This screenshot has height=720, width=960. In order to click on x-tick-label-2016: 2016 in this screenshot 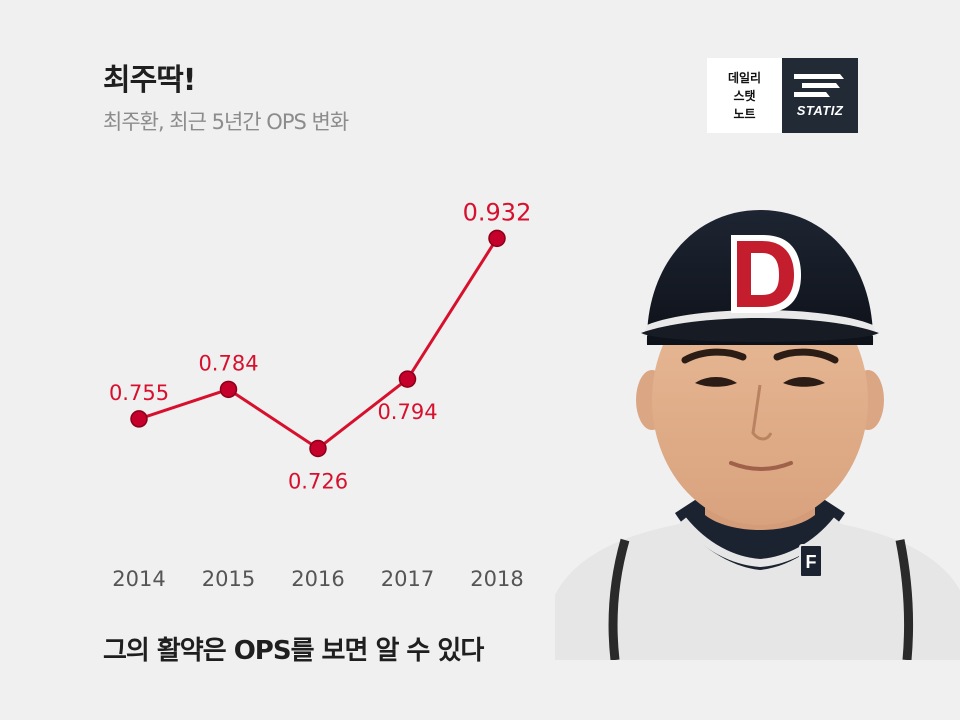, I will do `click(317, 579)`.